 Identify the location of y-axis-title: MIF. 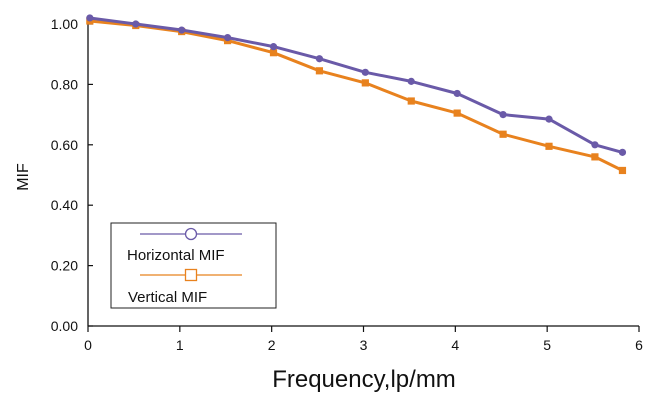
(23, 177).